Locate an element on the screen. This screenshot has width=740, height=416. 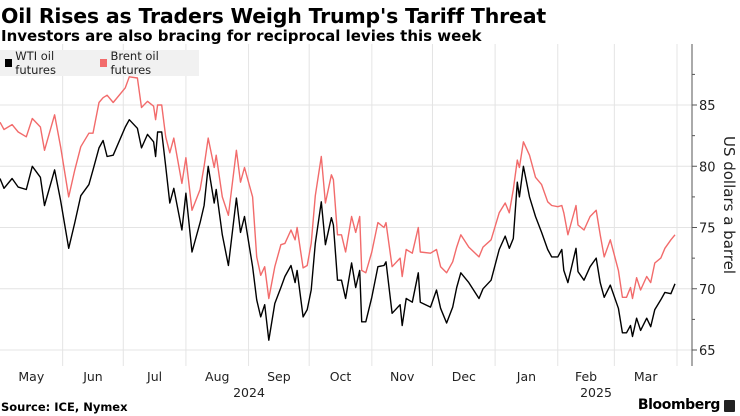
x-year-label: 2024 is located at coordinates (249, 392).